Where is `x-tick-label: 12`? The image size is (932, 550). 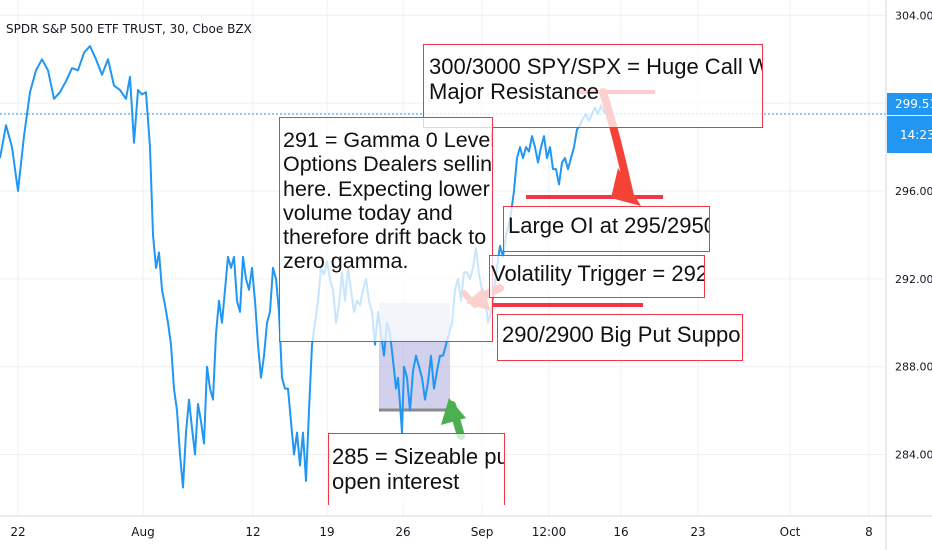 x-tick-label: 12 is located at coordinates (252, 532).